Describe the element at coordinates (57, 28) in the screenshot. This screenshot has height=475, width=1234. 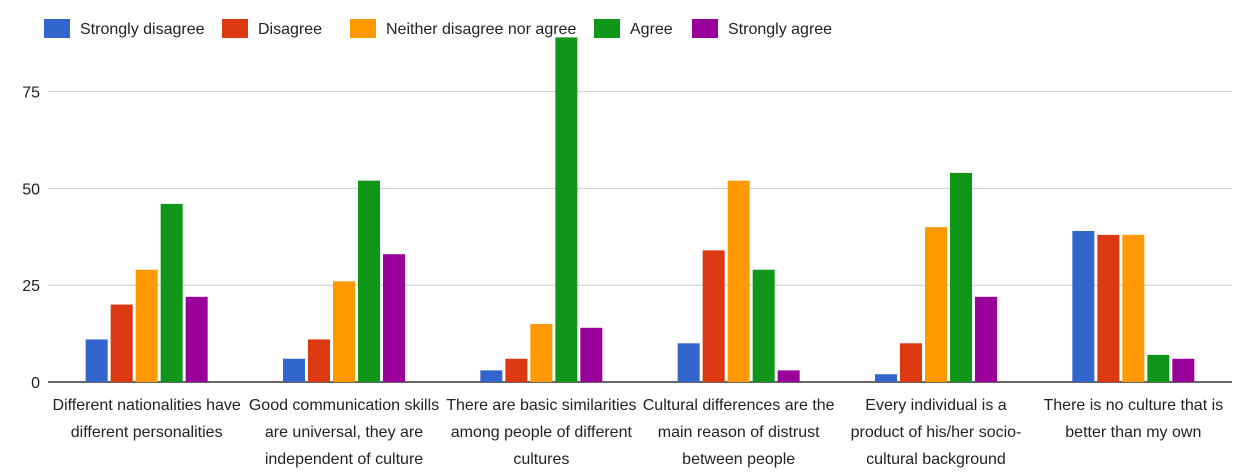
I see `legend-swatch-strongly-disagree` at that location.